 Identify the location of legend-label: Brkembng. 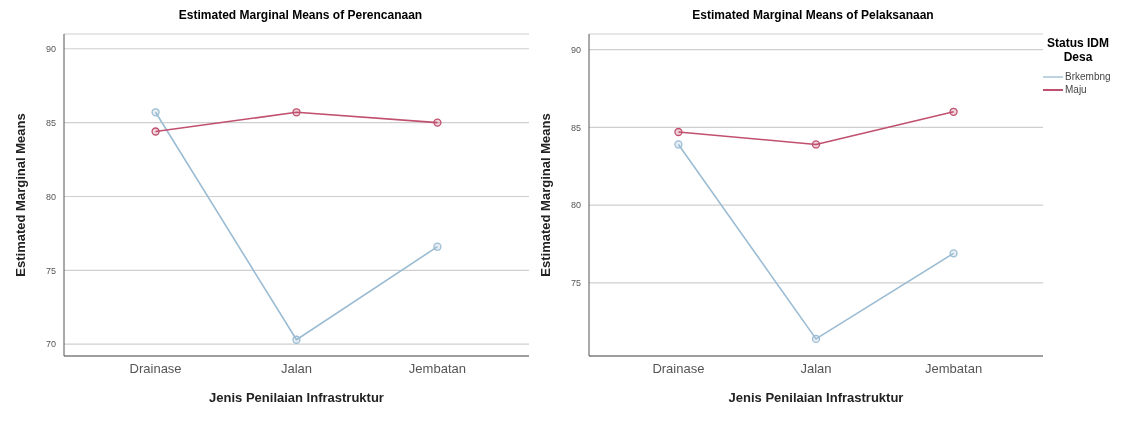
(1088, 76).